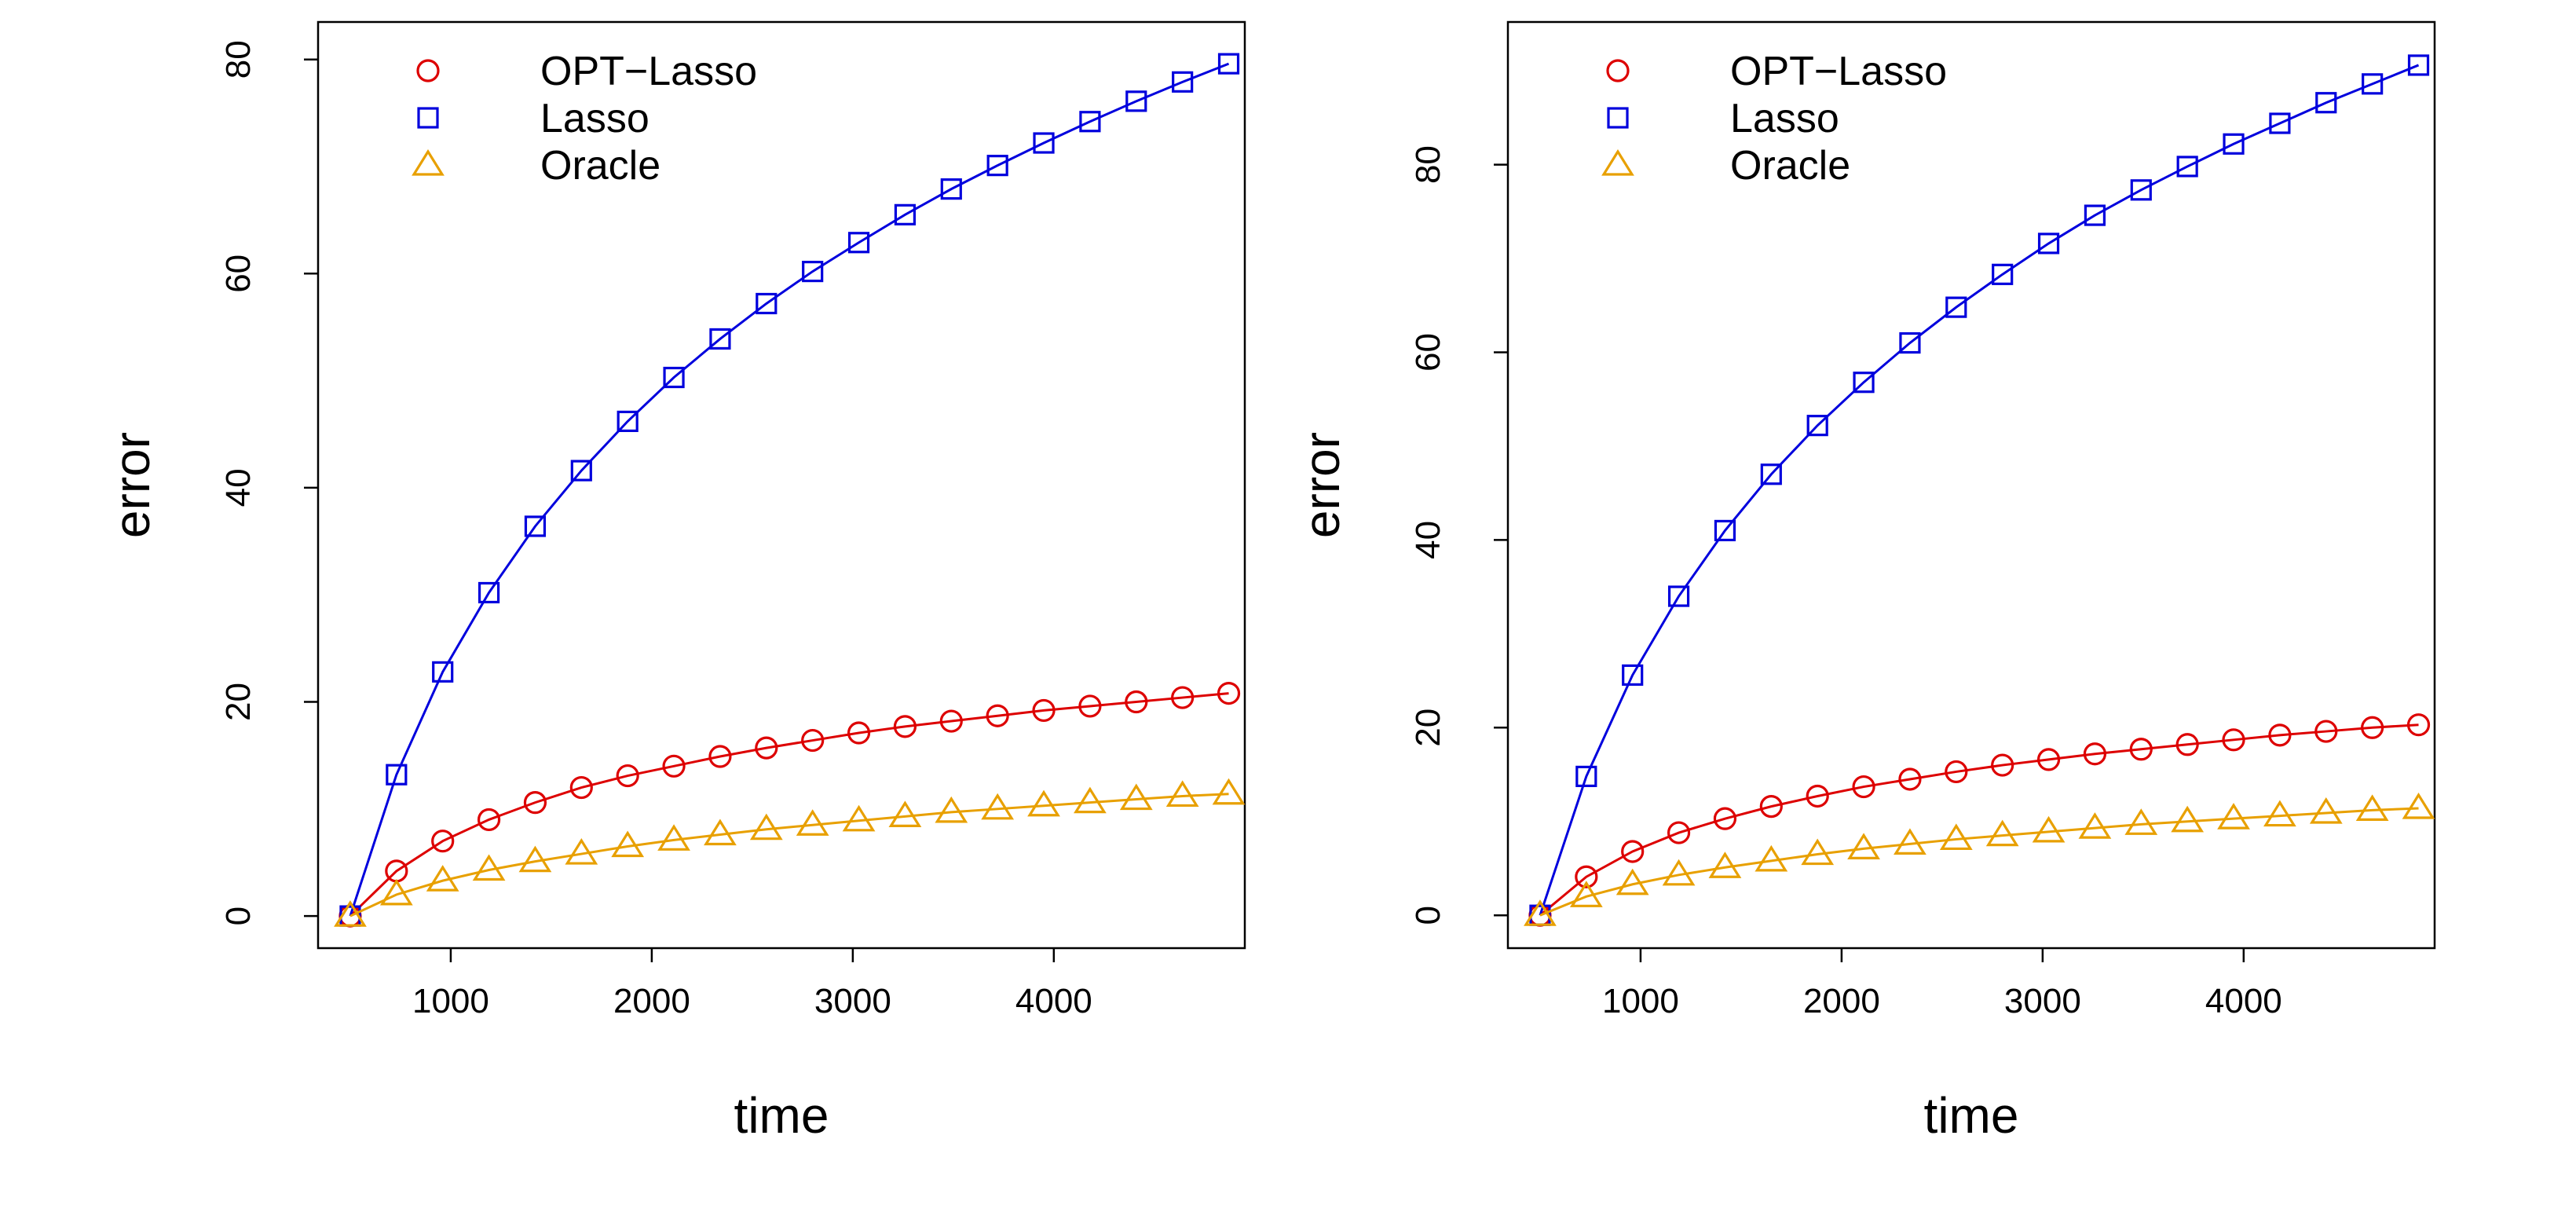 This screenshot has height=1216, width=2576. What do you see at coordinates (1785, 118) in the screenshot?
I see `legend-label: Lasso` at bounding box center [1785, 118].